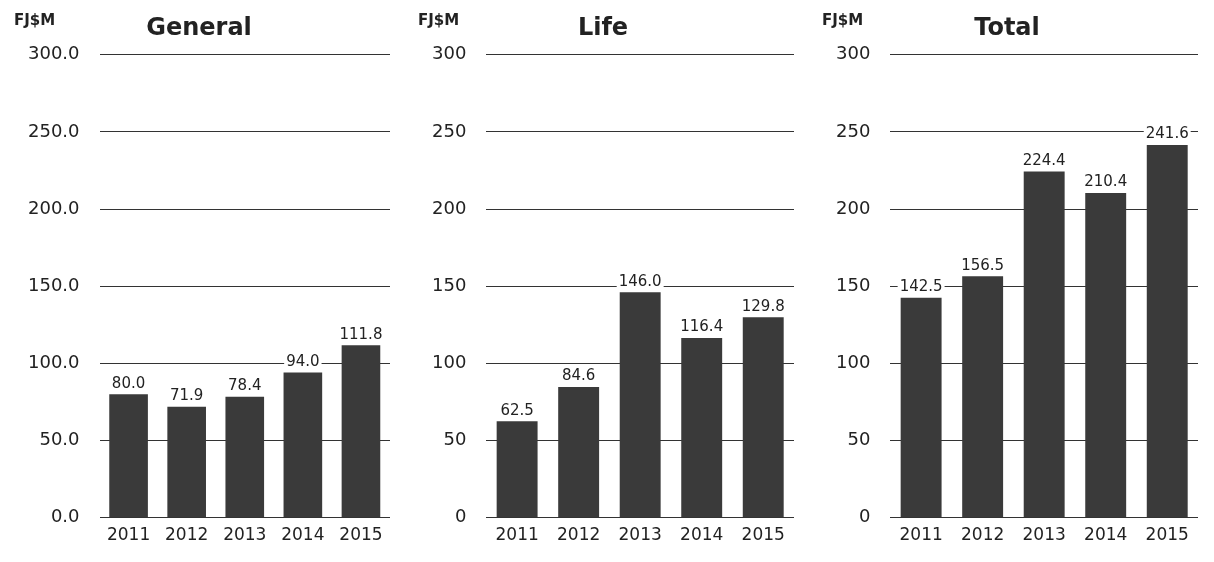 Image resolution: width=1214 pixels, height=562 pixels. What do you see at coordinates (603, 26) in the screenshot?
I see `chart-title: Life` at bounding box center [603, 26].